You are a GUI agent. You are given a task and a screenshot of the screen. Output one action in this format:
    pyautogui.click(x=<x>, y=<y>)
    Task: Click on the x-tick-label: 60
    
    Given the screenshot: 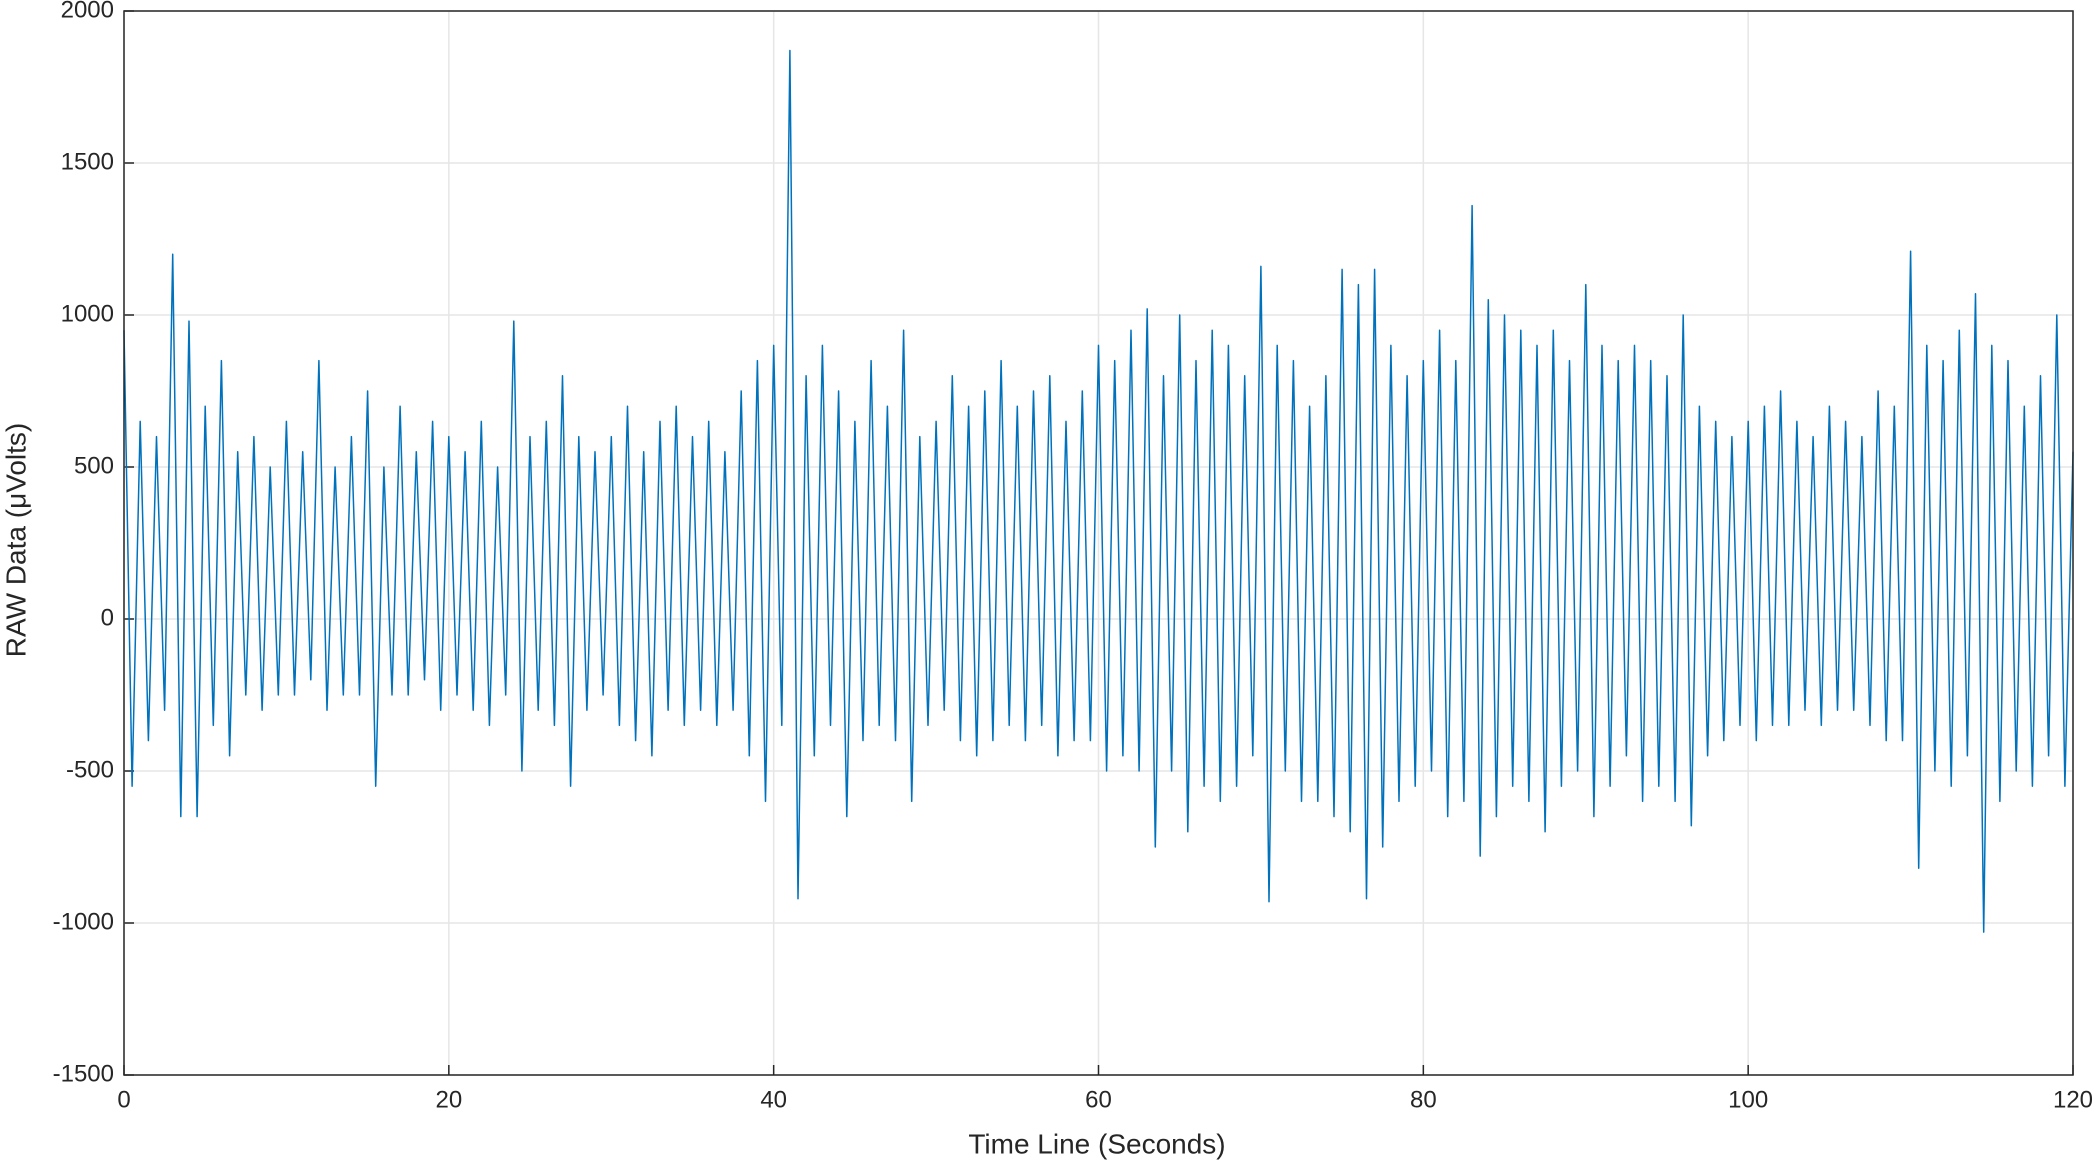 What is the action you would take?
    pyautogui.click(x=1098, y=1099)
    